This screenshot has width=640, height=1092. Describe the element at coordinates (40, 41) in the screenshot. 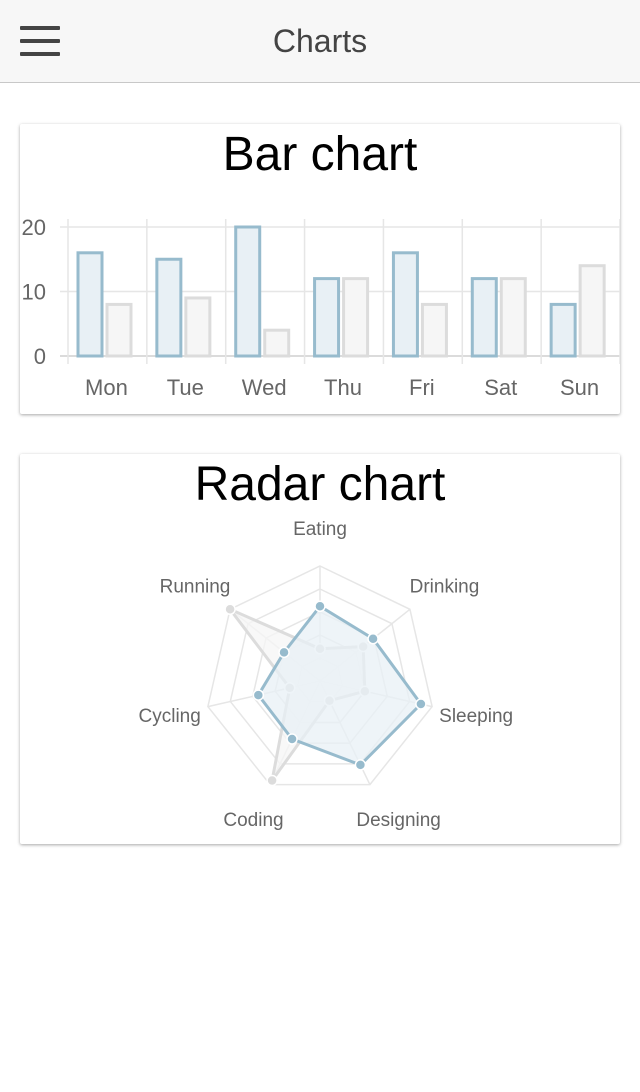

I see `hamburger-menu-icon` at that location.